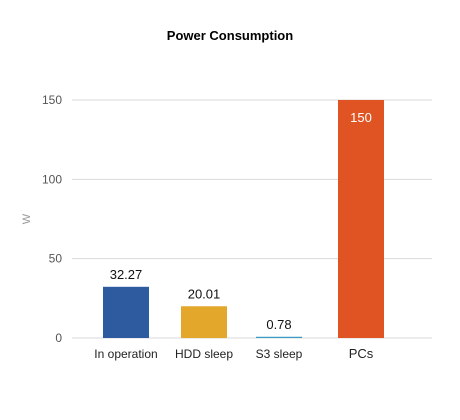 Image resolution: width=460 pixels, height=420 pixels. Describe the element at coordinates (52, 179) in the screenshot. I see `y-tick-label: 100` at that location.